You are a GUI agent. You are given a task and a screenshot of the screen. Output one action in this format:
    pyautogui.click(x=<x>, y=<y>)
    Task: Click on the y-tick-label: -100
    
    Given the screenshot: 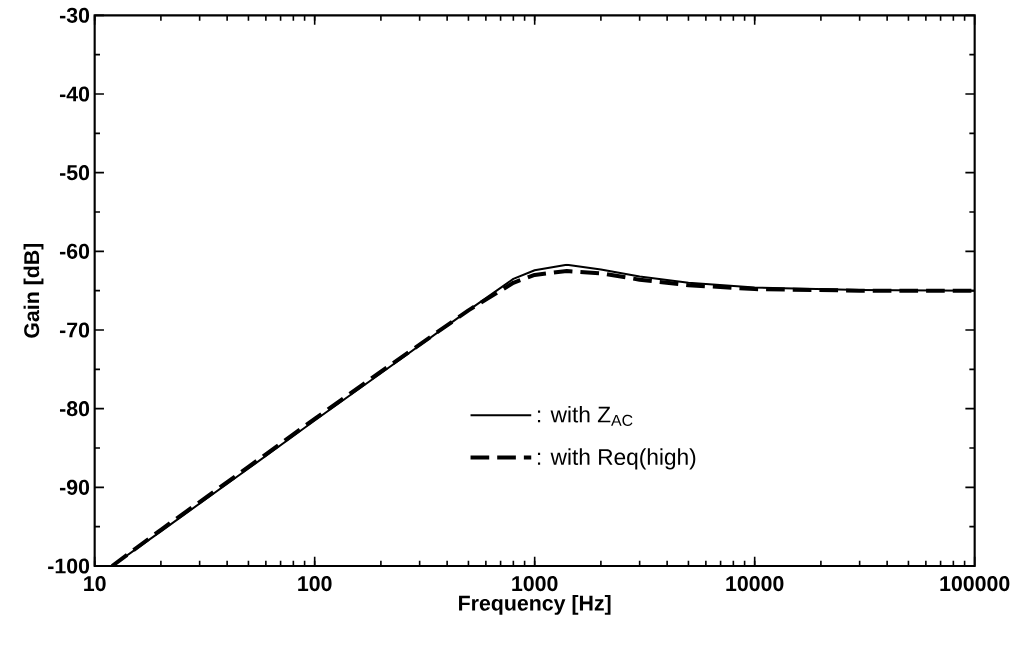 What is the action you would take?
    pyautogui.click(x=69, y=566)
    